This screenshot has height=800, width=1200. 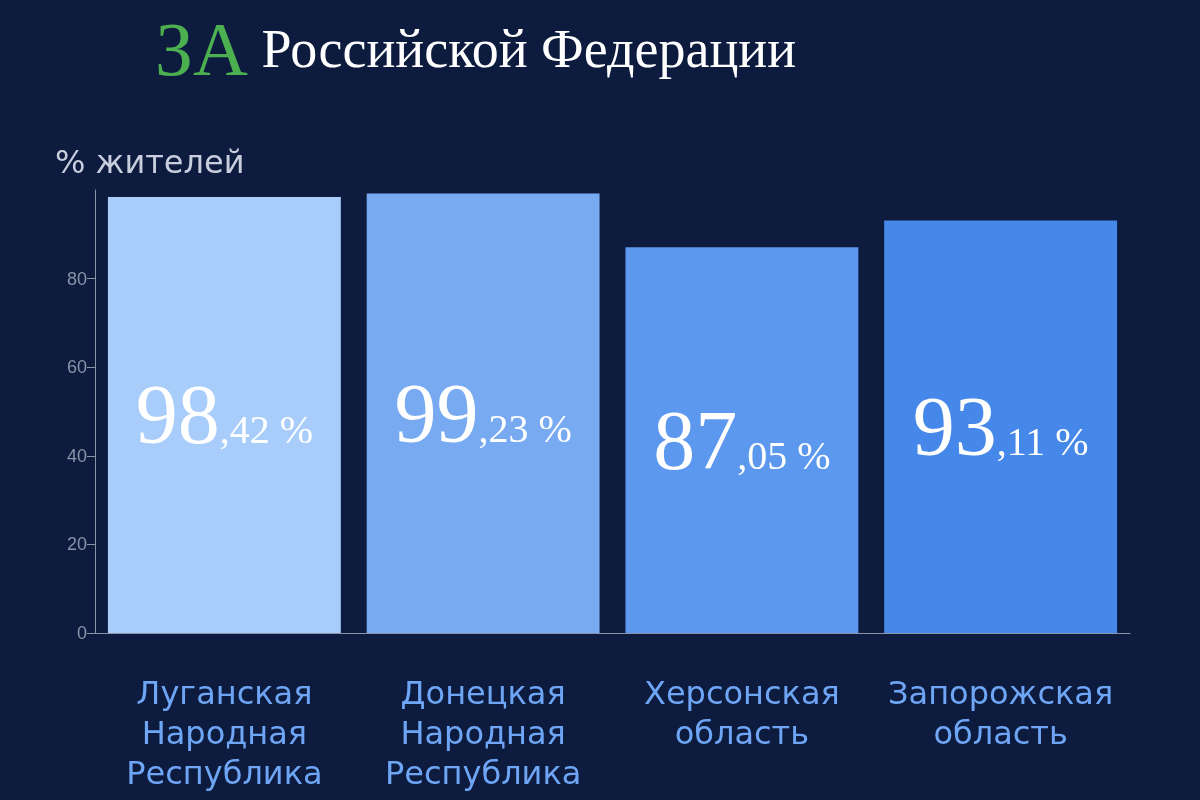 What do you see at coordinates (76, 455) in the screenshot?
I see `y-tick-label: 40` at bounding box center [76, 455].